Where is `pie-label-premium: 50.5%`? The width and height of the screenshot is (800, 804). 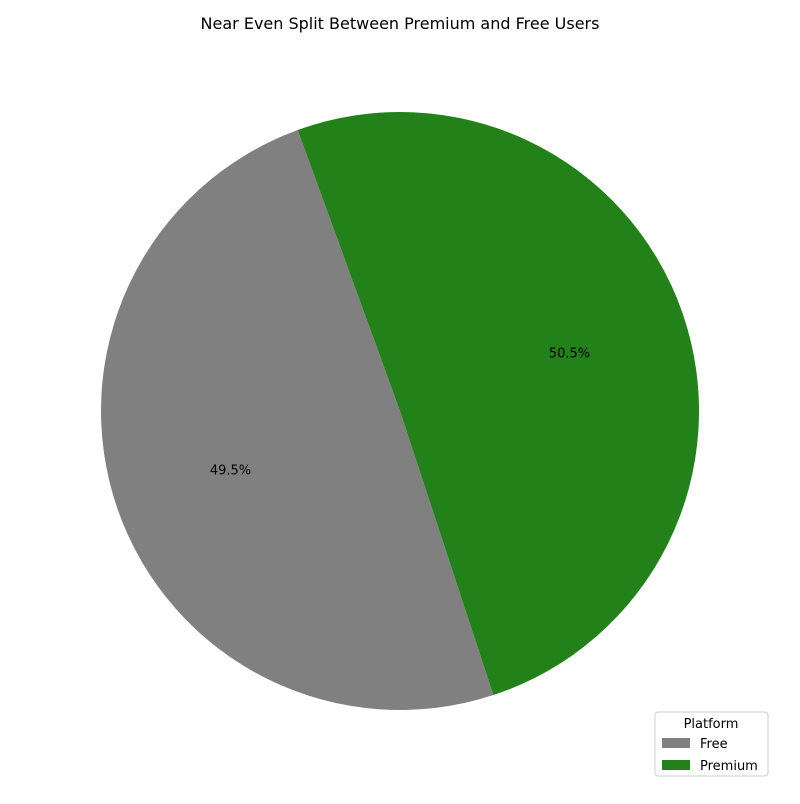
pie-label-premium: 50.5% is located at coordinates (569, 353).